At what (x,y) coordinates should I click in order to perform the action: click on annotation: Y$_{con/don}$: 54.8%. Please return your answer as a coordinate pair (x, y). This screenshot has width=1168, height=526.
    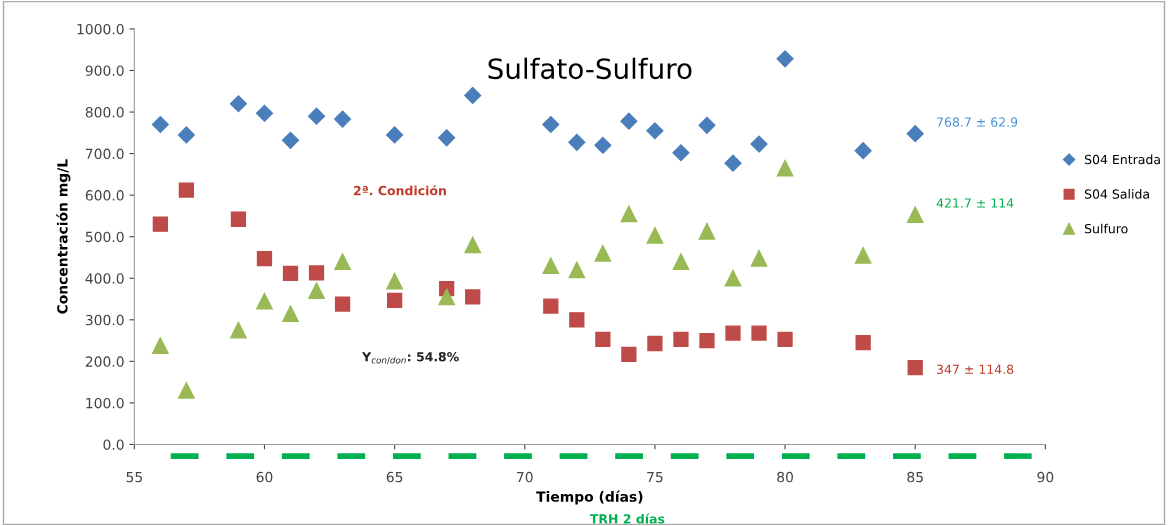
    Looking at the image, I should click on (410, 358).